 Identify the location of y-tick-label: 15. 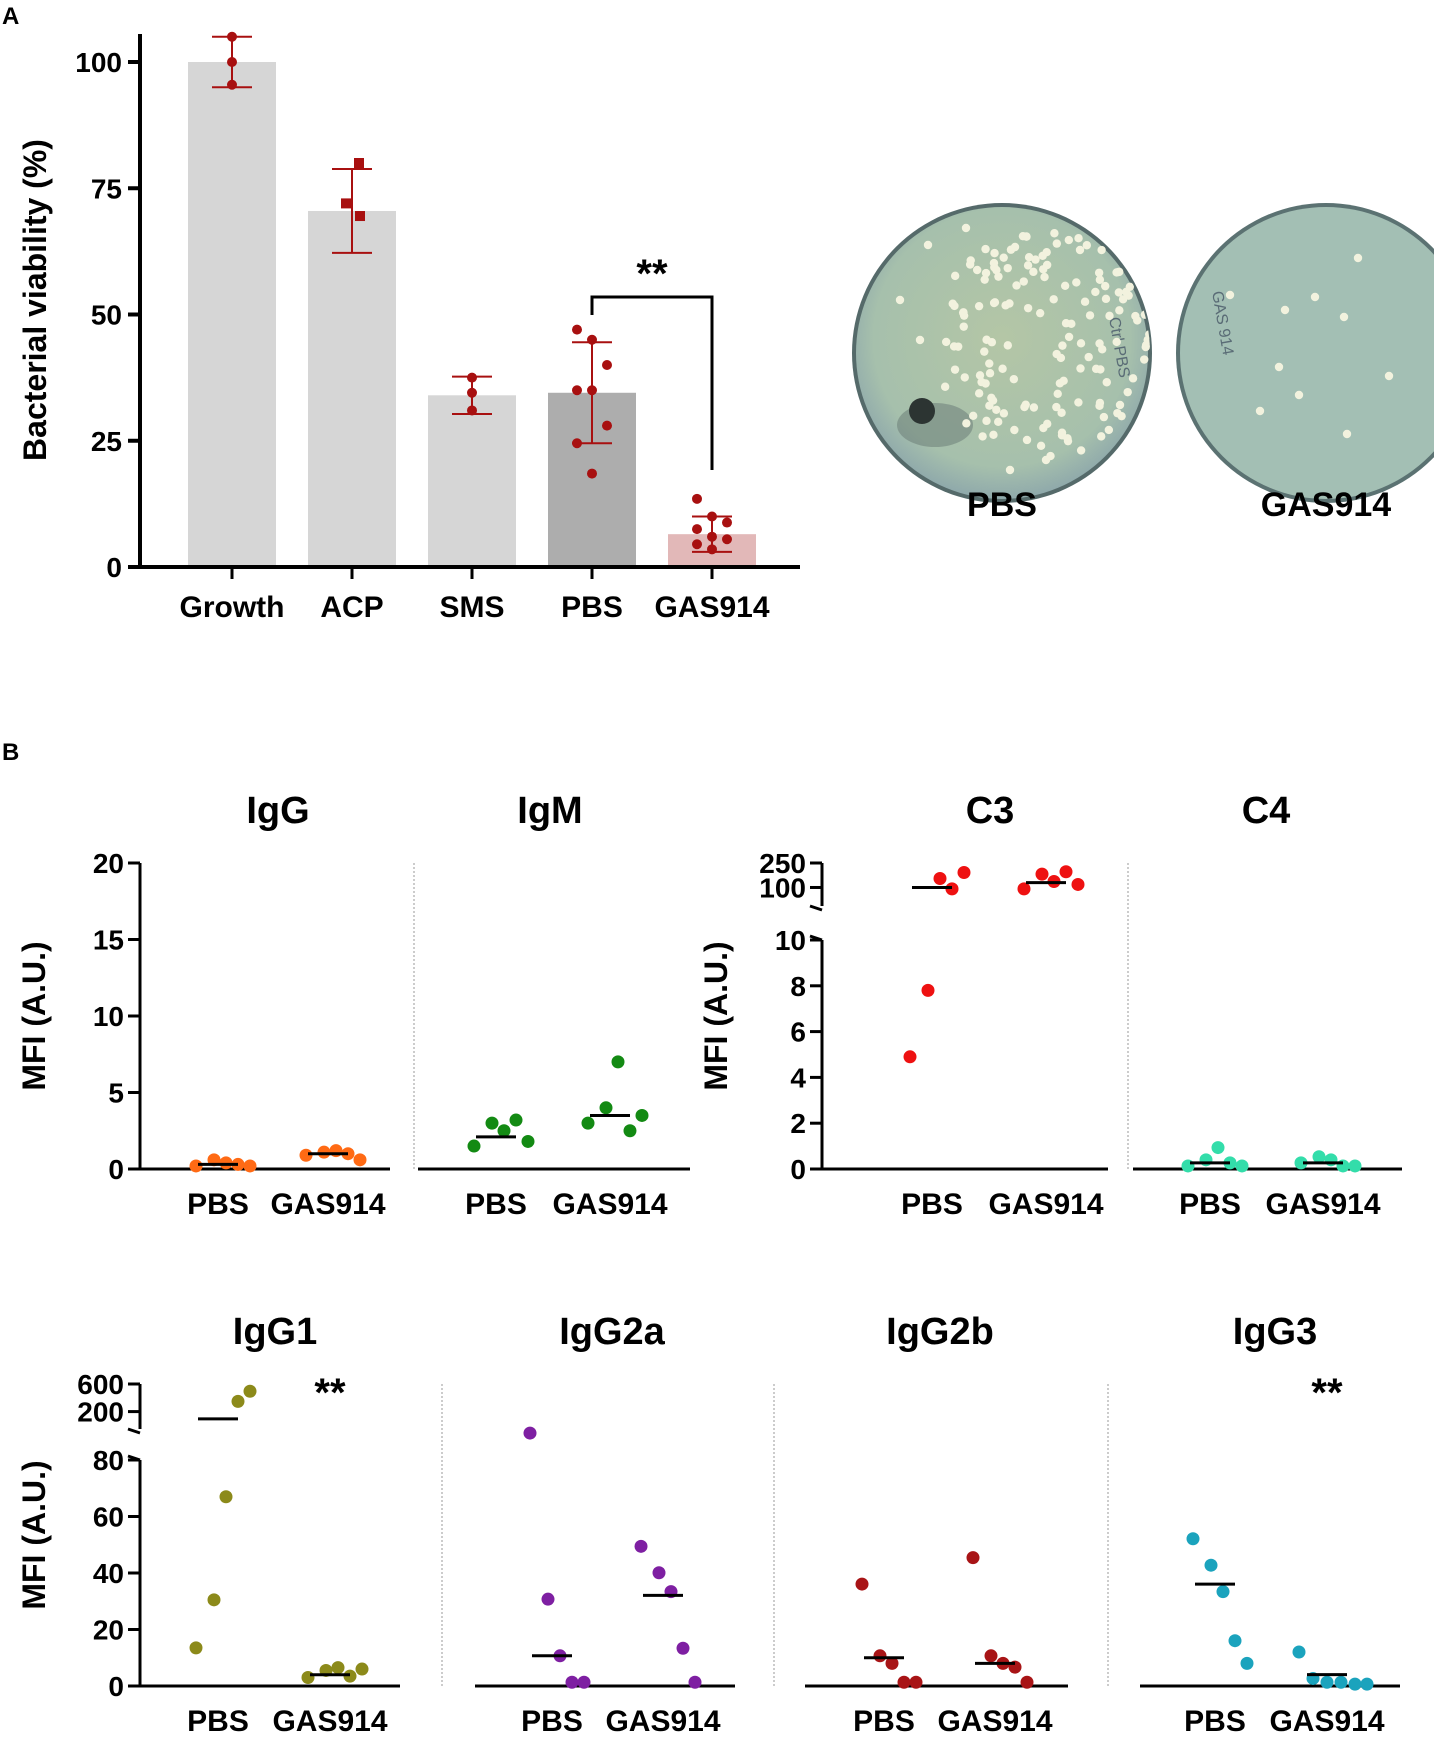
(108, 940).